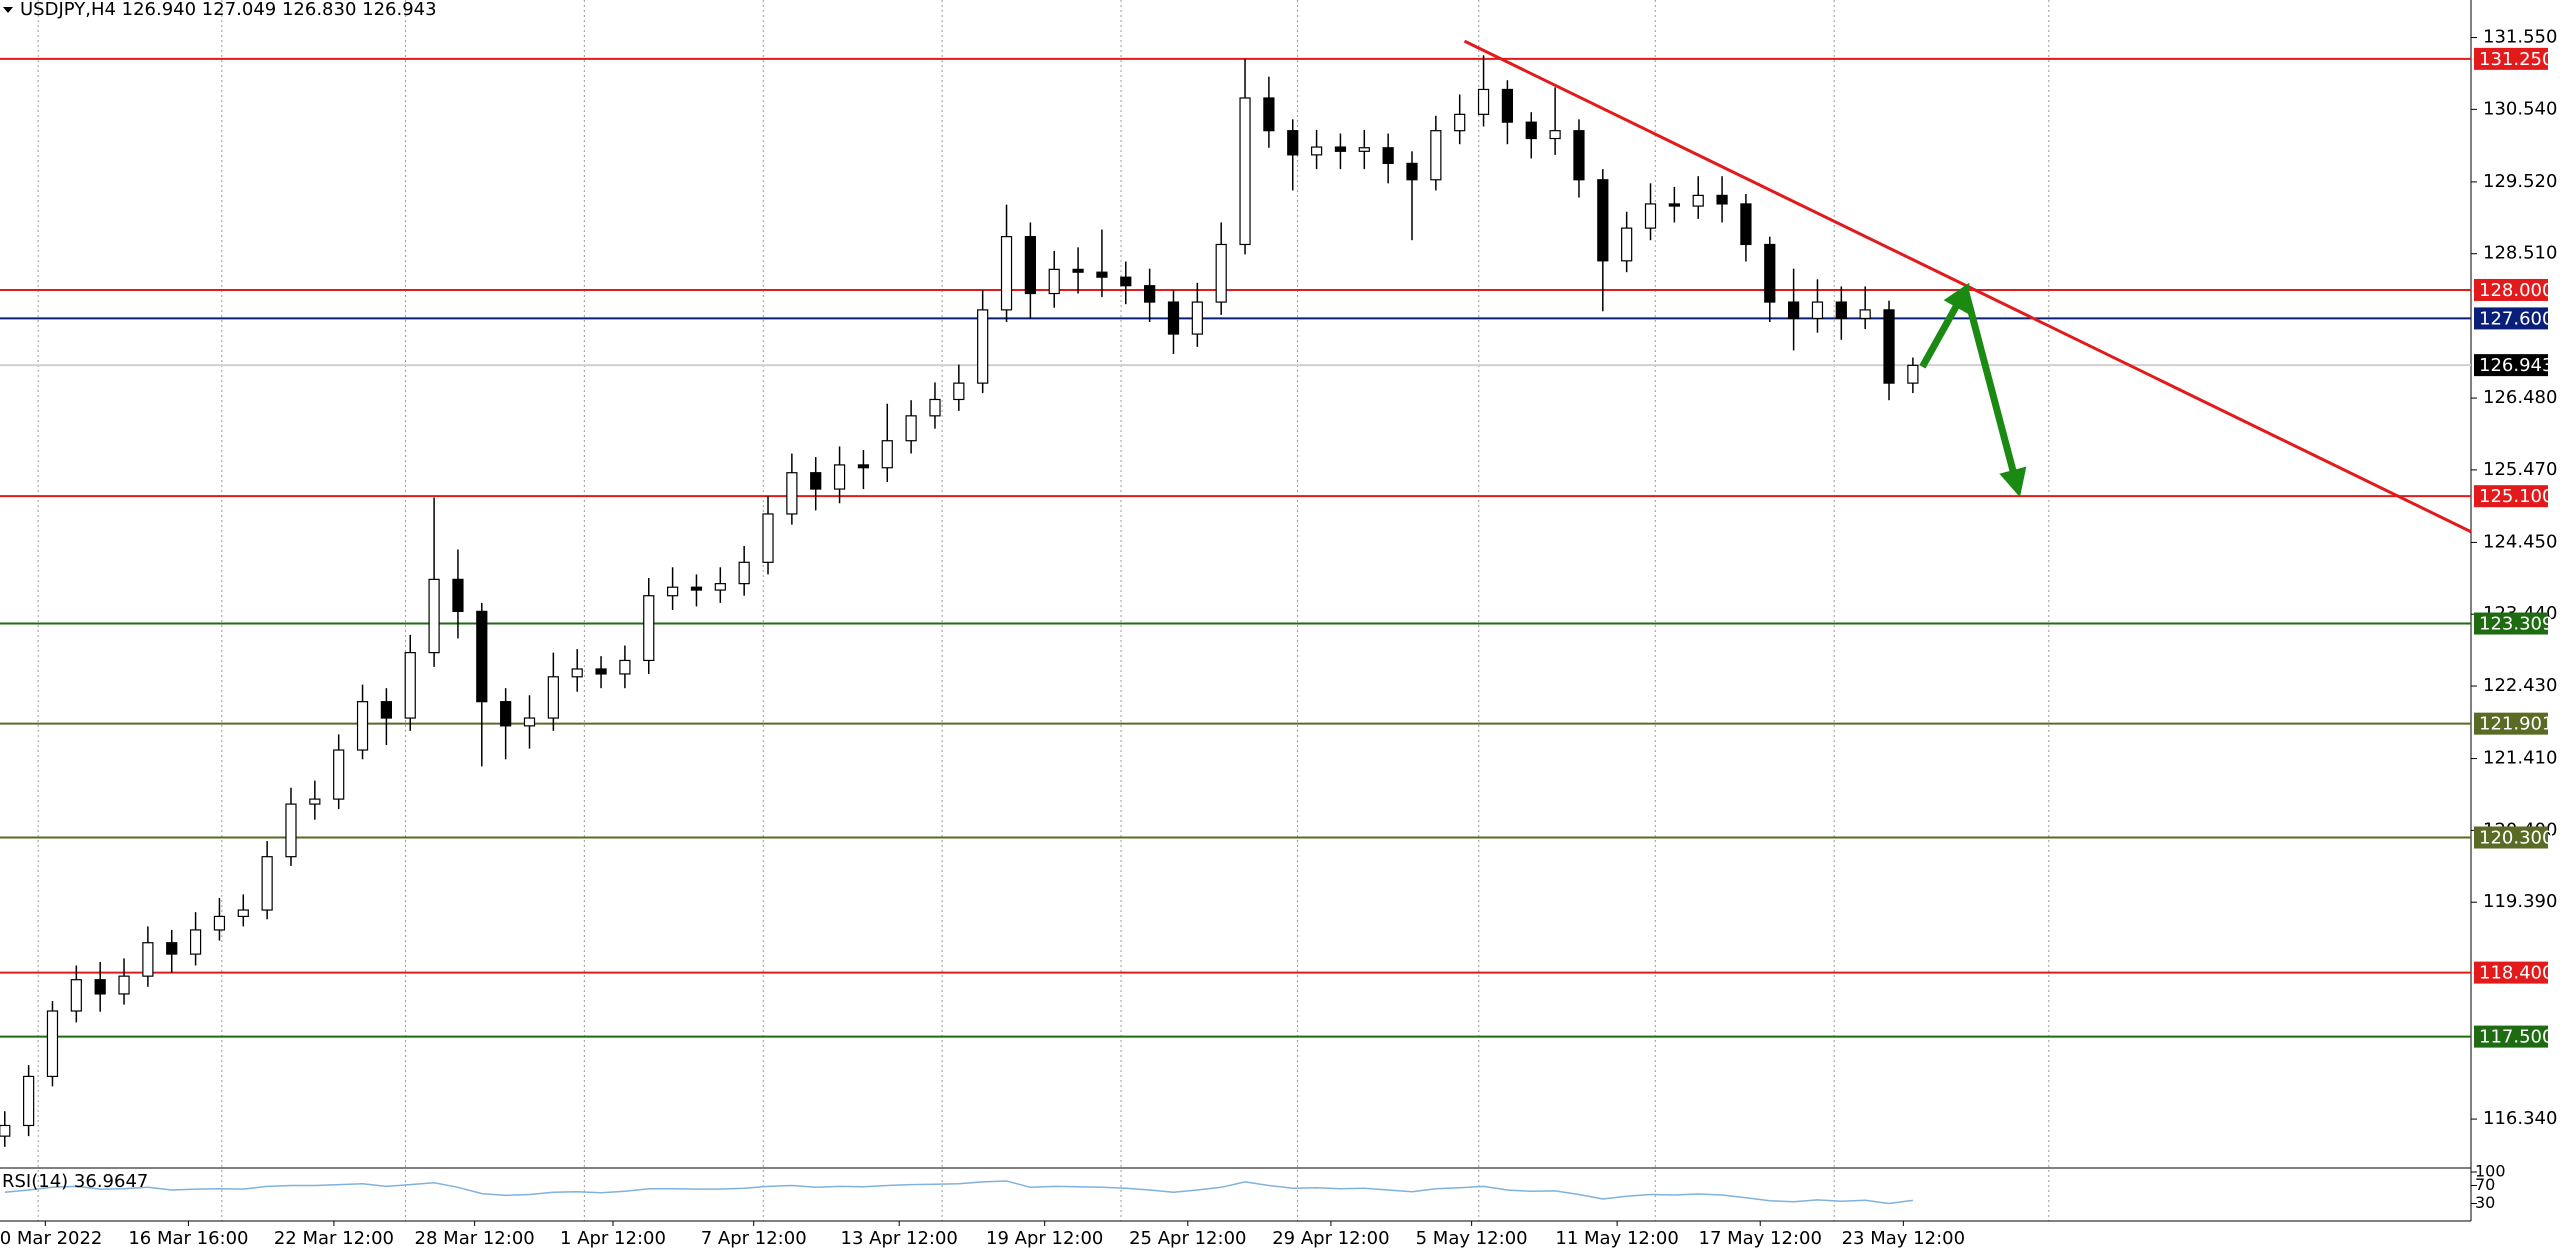  Describe the element at coordinates (1944, 325) in the screenshot. I see `forecast-arrow` at that location.